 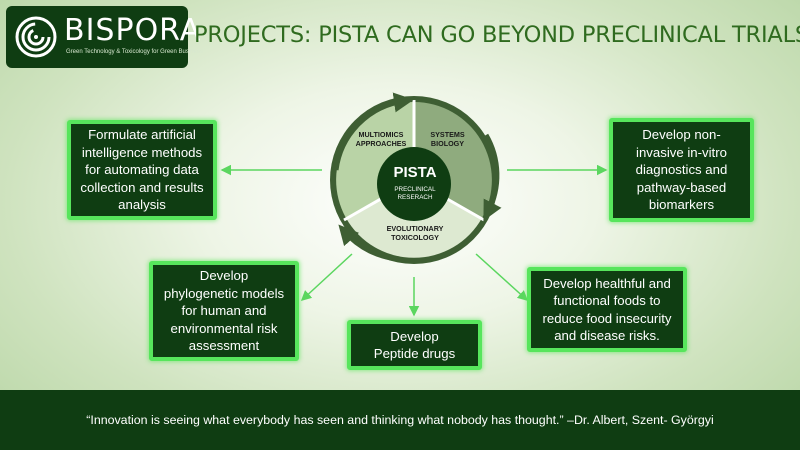 What do you see at coordinates (415, 193) in the screenshot?
I see `center-subtitle: PRECLINICAL RESERACH` at bounding box center [415, 193].